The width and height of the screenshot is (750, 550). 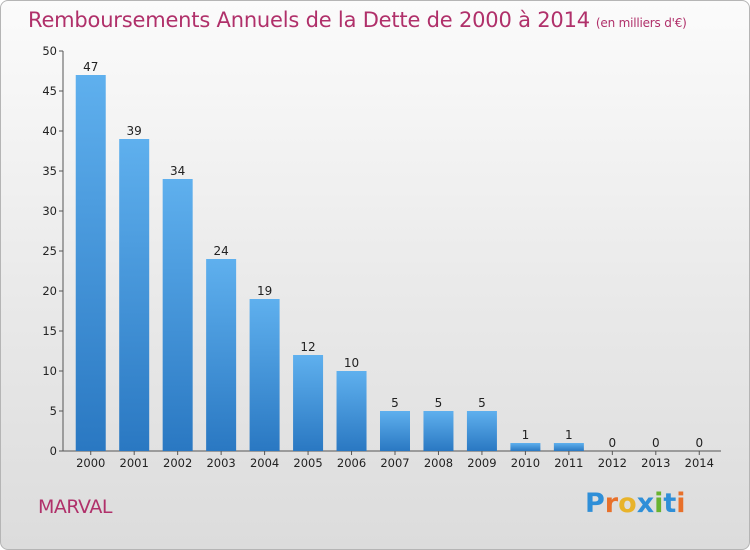 What do you see at coordinates (481, 463) in the screenshot?
I see `x-tick-label-2009: 2009` at bounding box center [481, 463].